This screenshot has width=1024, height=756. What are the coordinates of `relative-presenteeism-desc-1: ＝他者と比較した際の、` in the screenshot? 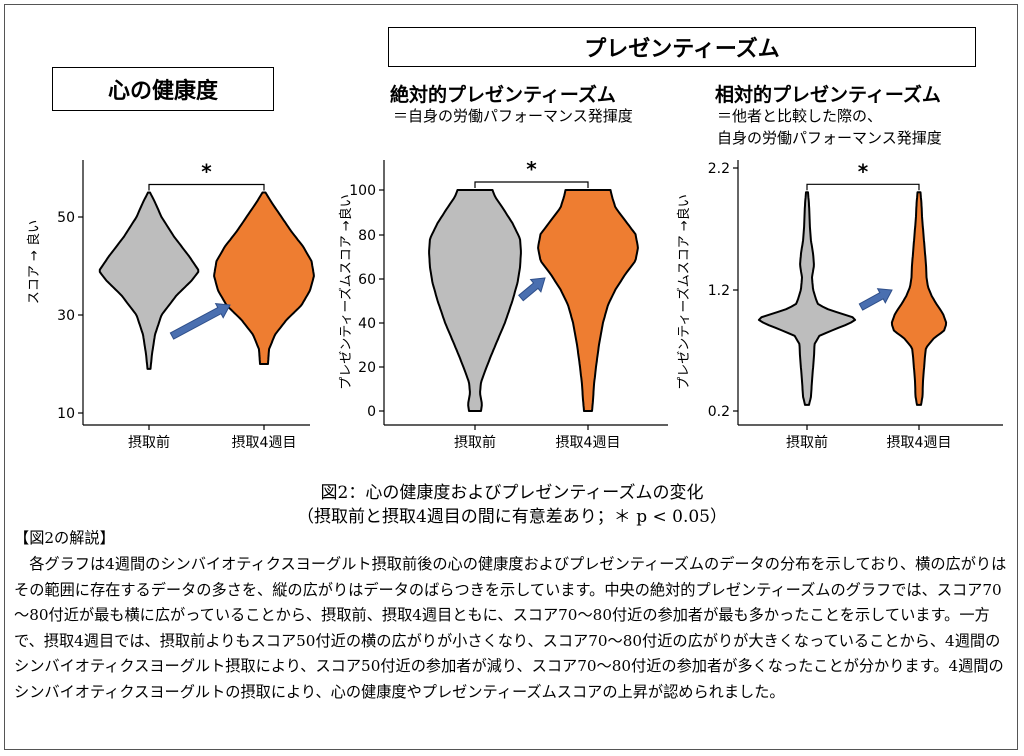 It's located at (800, 116).